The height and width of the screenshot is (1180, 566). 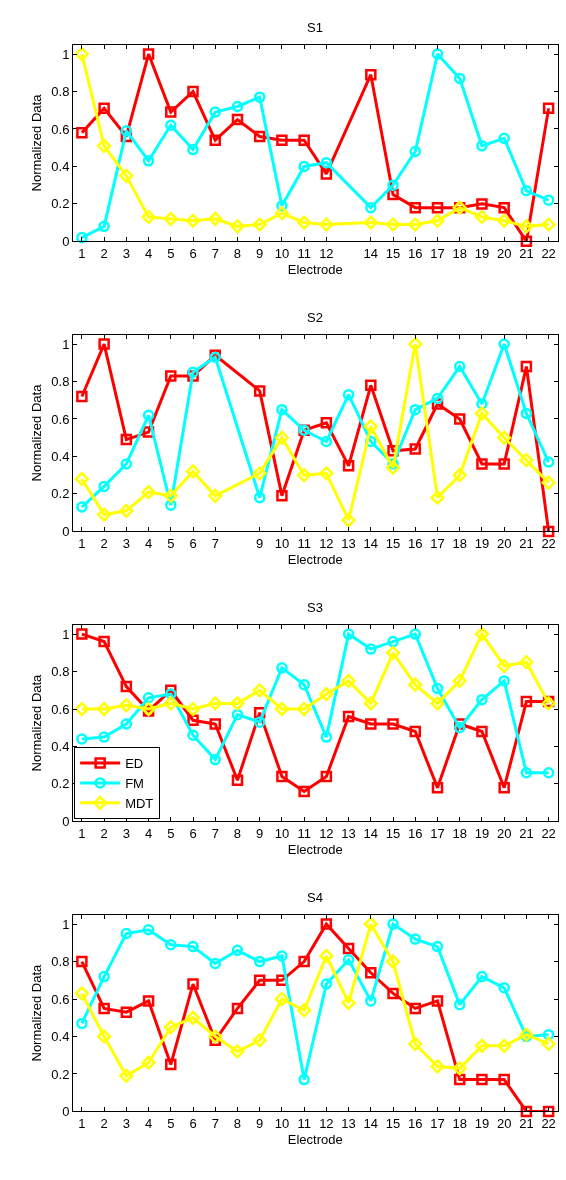 I want to click on chart-title: S4, so click(x=315, y=897).